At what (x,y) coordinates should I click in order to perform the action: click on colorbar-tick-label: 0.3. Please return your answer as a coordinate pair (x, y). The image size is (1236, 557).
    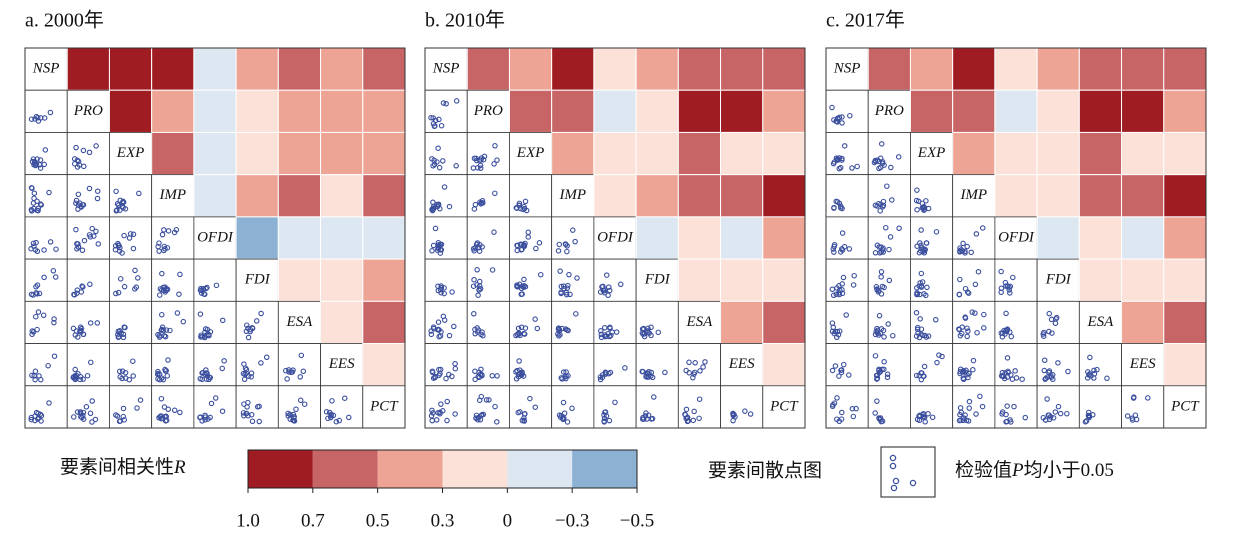
    Looking at the image, I should click on (443, 520).